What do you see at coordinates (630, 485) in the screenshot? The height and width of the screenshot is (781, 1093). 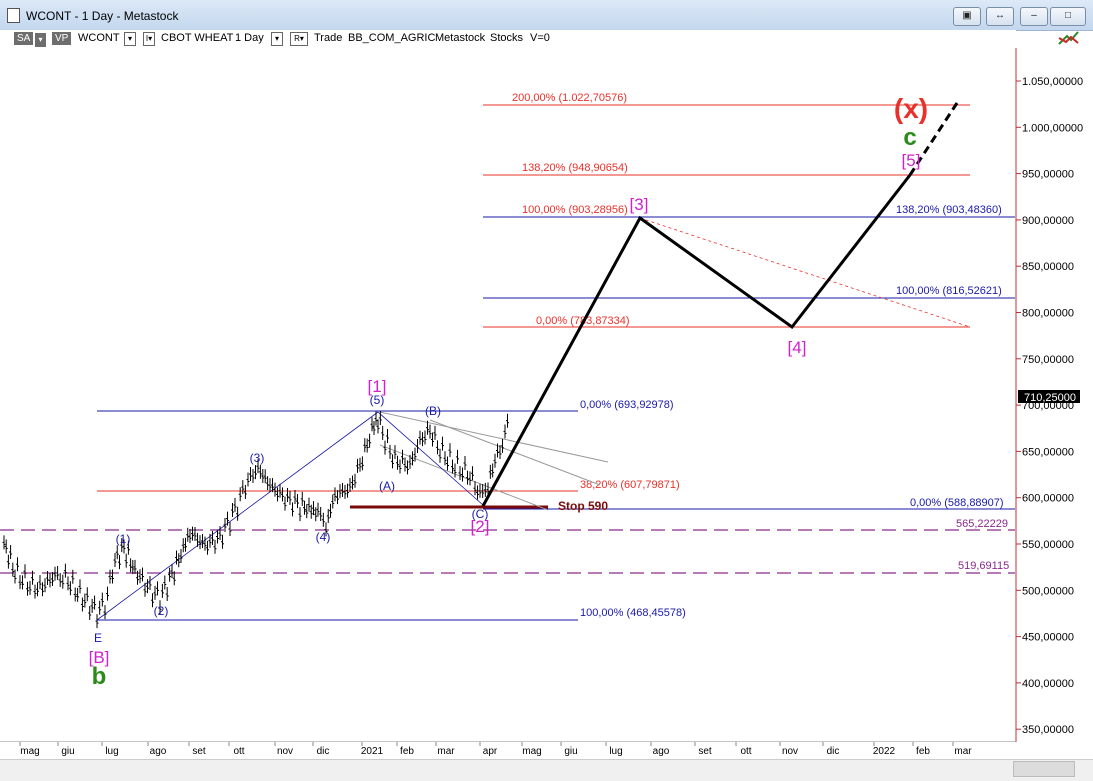 I see `fib-382-label: 38,20% (607,79871)` at bounding box center [630, 485].